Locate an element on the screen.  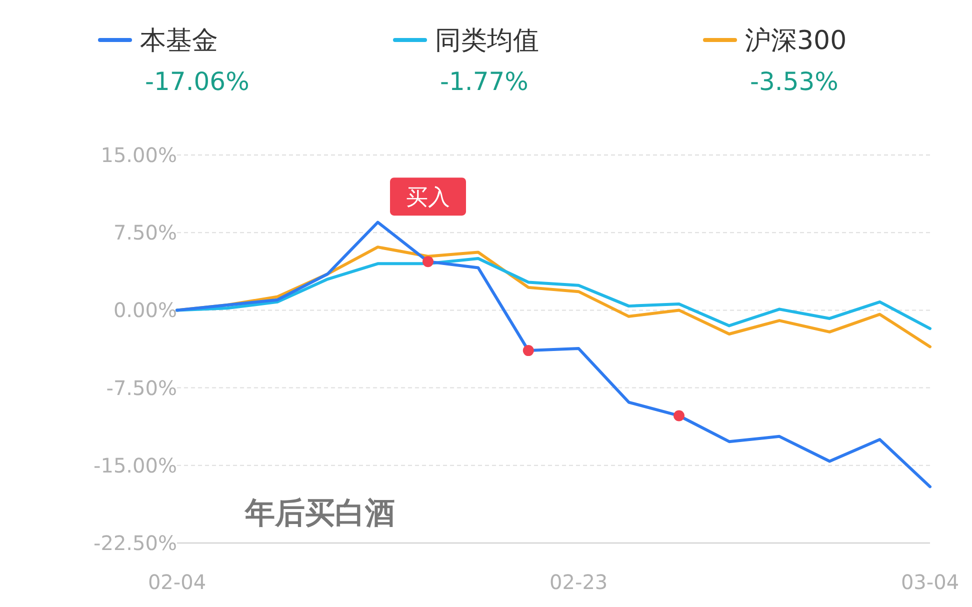
y-tick-label: 15.00% is located at coordinates (138, 155).